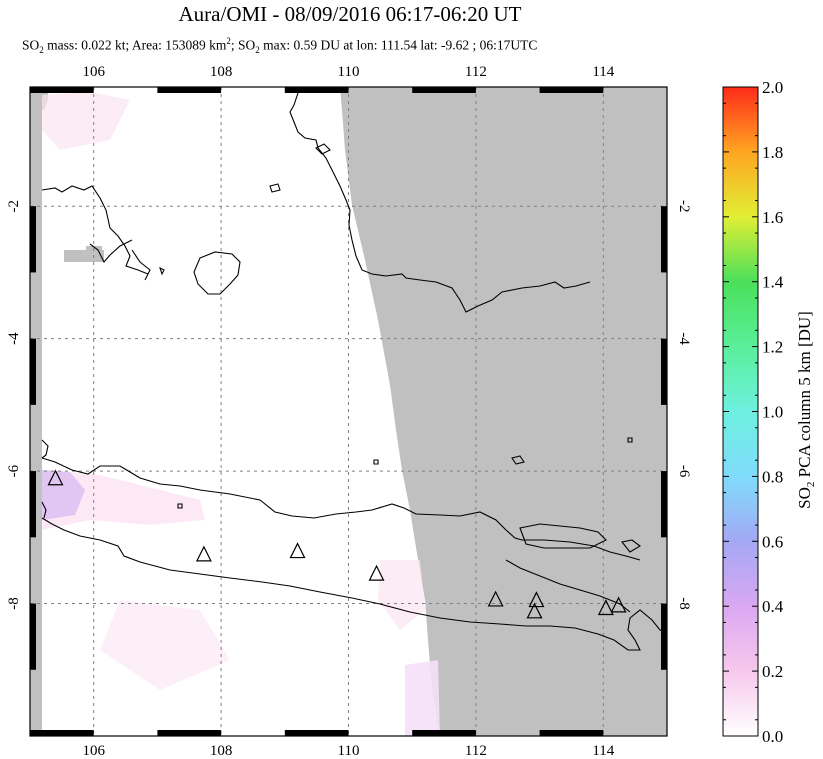 The height and width of the screenshot is (759, 823). I want to click on x-tick-label-top: 112, so click(476, 72).